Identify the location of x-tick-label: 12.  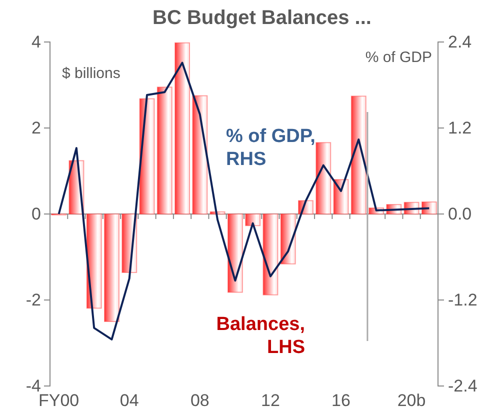
(270, 400).